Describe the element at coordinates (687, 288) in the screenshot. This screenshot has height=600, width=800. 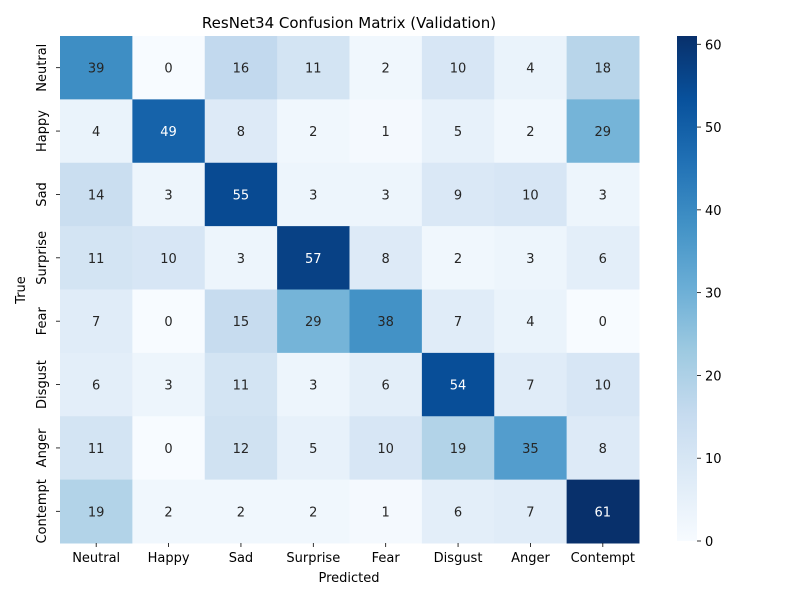
I see `colorbar-gradient` at that location.